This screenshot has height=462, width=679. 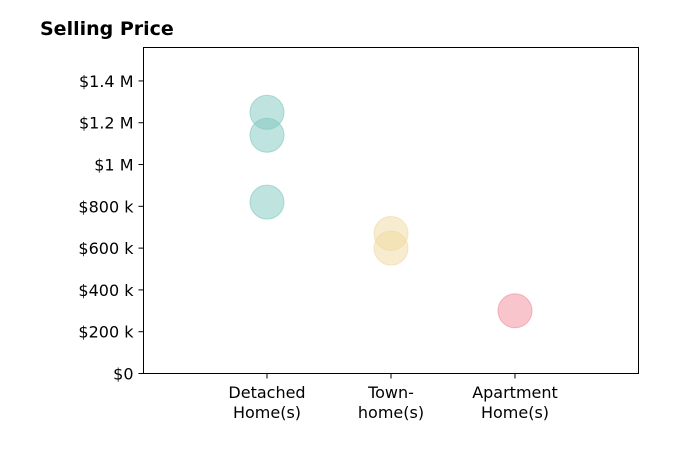 What do you see at coordinates (390, 392) in the screenshot?
I see `x-tick-label: Town-` at bounding box center [390, 392].